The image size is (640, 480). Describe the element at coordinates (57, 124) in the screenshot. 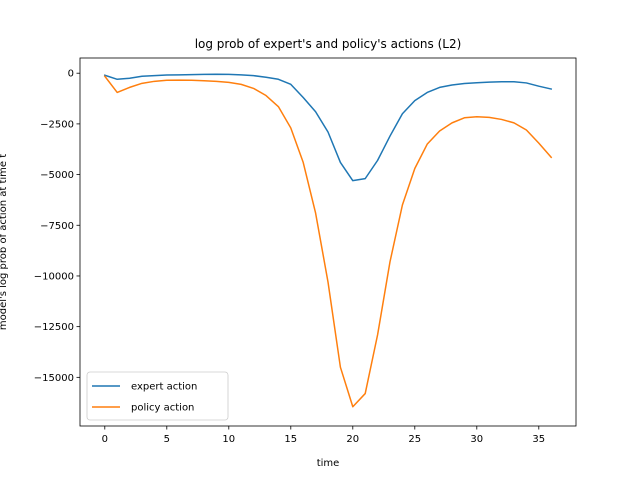

I see `y-tick-label: −2500` at that location.